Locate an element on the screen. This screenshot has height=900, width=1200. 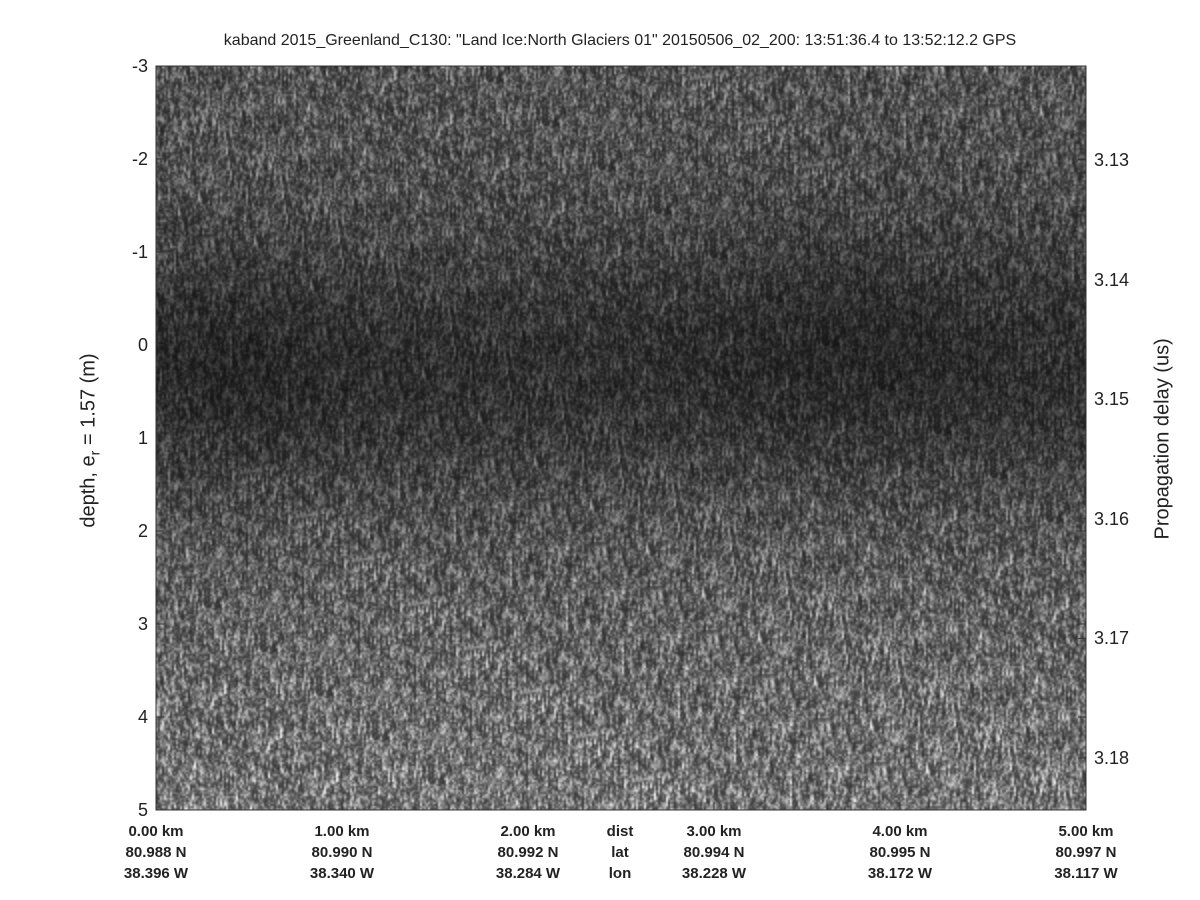
y-tick-label-left: 4 is located at coordinates (142, 717).